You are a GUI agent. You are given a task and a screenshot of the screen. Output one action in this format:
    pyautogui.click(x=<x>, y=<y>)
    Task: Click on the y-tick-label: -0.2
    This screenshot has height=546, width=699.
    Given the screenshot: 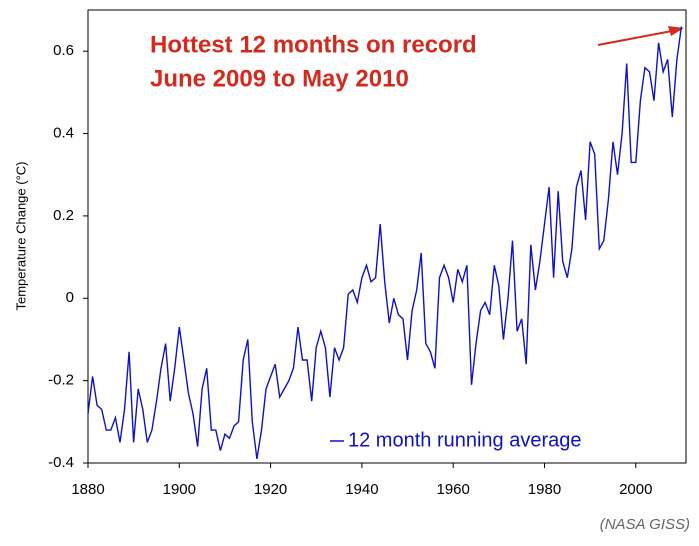 What is the action you would take?
    pyautogui.click(x=61, y=380)
    